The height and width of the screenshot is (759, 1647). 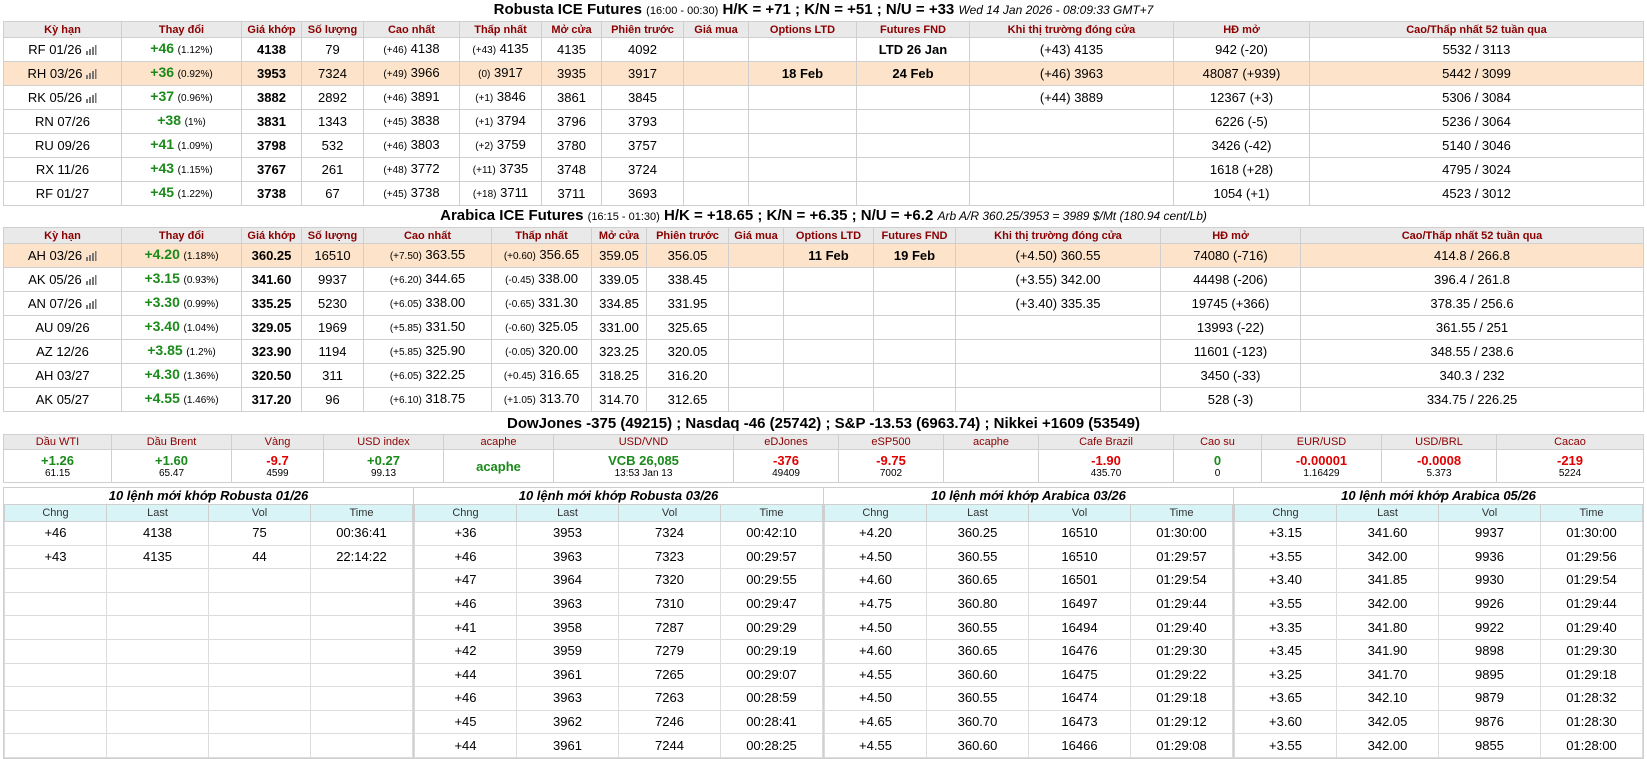 I want to click on trade-row: +46 4138 75 00:36:41, so click(x=208, y=533).